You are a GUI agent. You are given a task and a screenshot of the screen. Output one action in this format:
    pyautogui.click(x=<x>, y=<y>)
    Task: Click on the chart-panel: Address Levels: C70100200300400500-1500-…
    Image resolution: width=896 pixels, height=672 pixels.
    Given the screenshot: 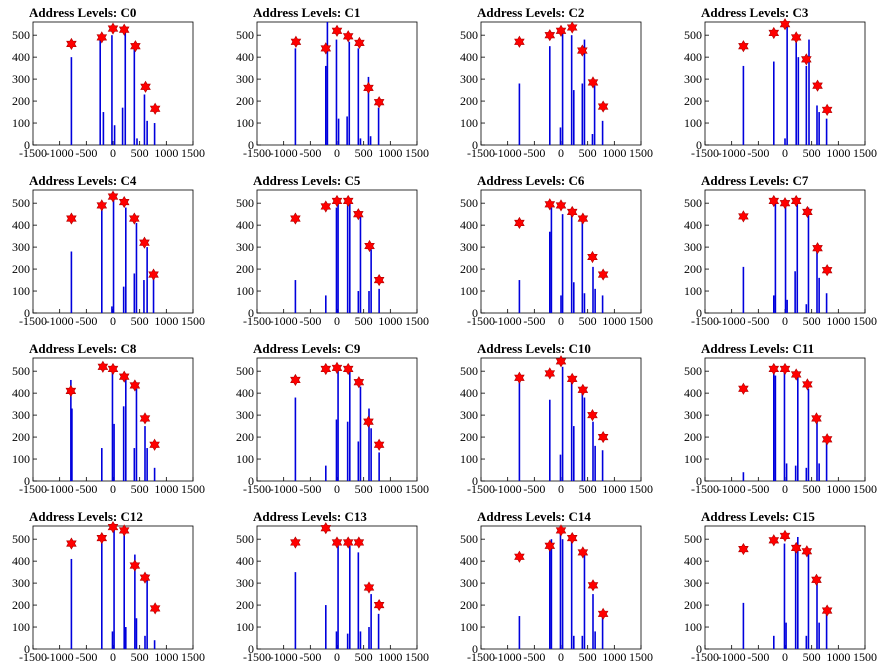 What is the action you would take?
    pyautogui.click(x=780, y=250)
    